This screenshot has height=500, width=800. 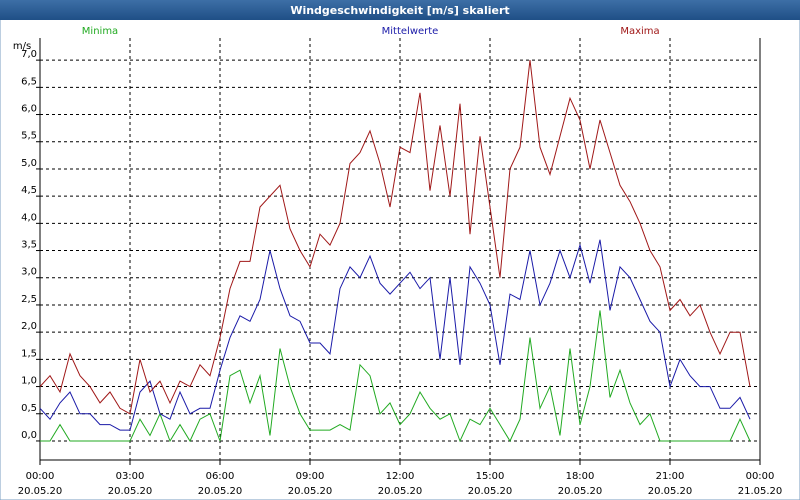 What do you see at coordinates (760, 491) in the screenshot?
I see `x-tick-date: 21.05.20` at bounding box center [760, 491].